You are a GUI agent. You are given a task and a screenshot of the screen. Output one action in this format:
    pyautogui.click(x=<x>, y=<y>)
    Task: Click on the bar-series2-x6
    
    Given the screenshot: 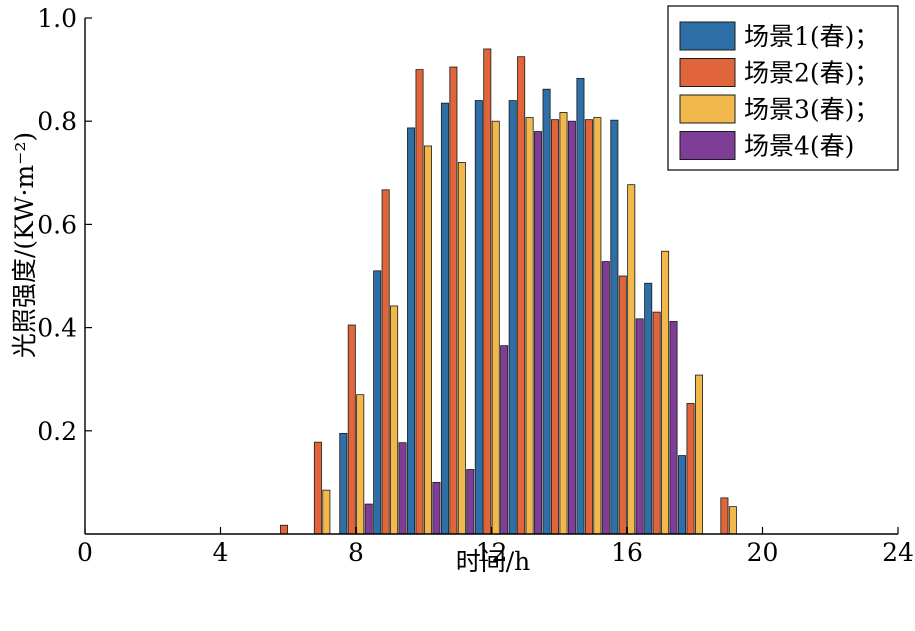 What is the action you would take?
    pyautogui.click(x=284, y=529)
    